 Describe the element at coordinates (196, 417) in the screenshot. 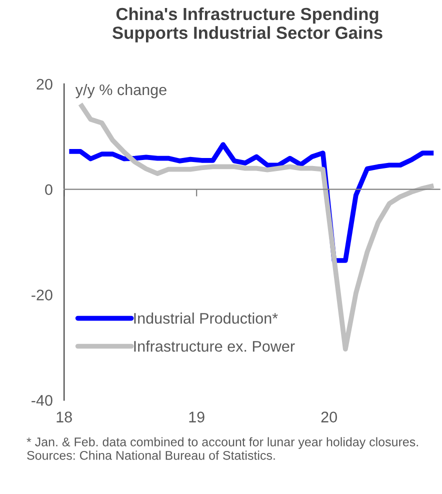

I see `x-tick-label: 19` at that location.